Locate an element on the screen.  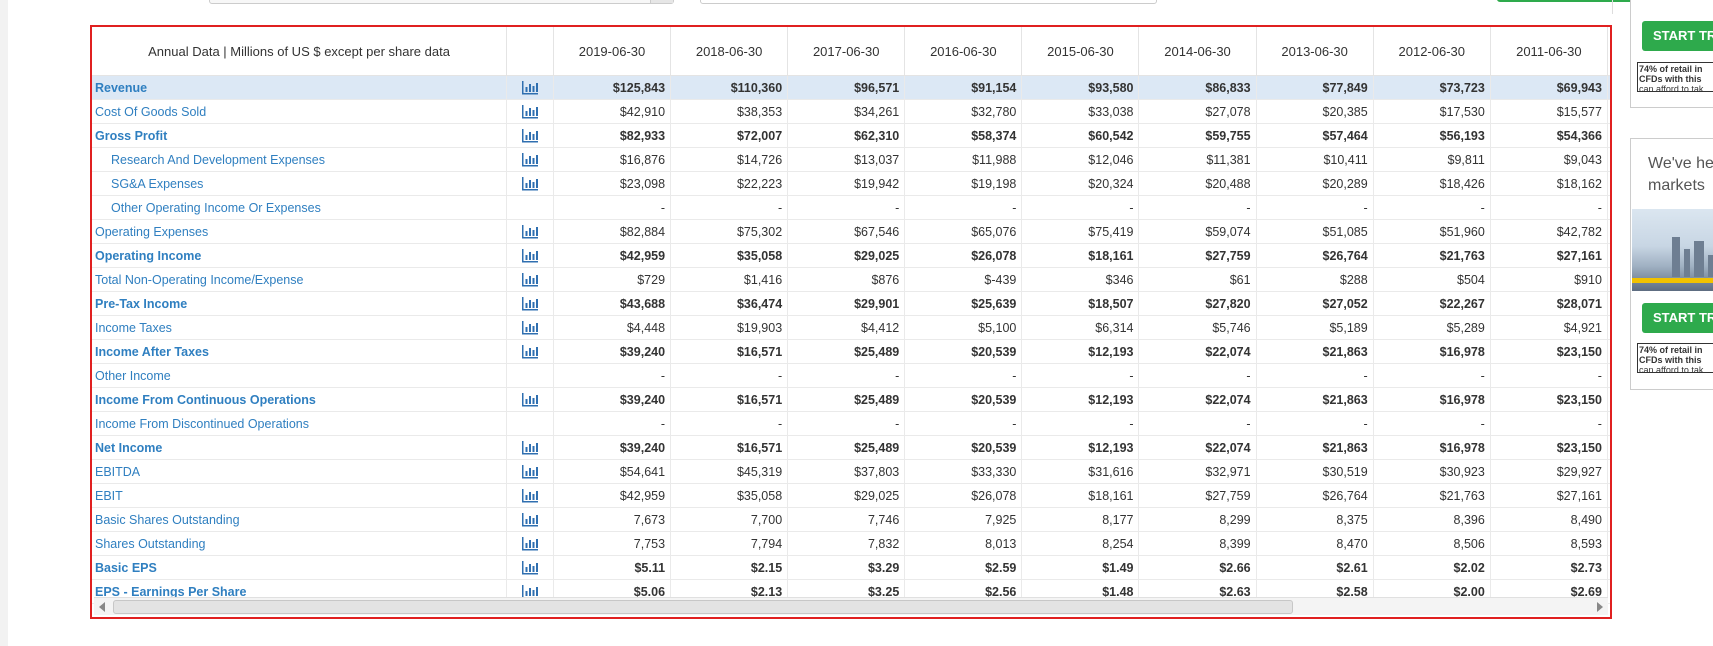
row-label-link: Revenue is located at coordinates (300, 87).